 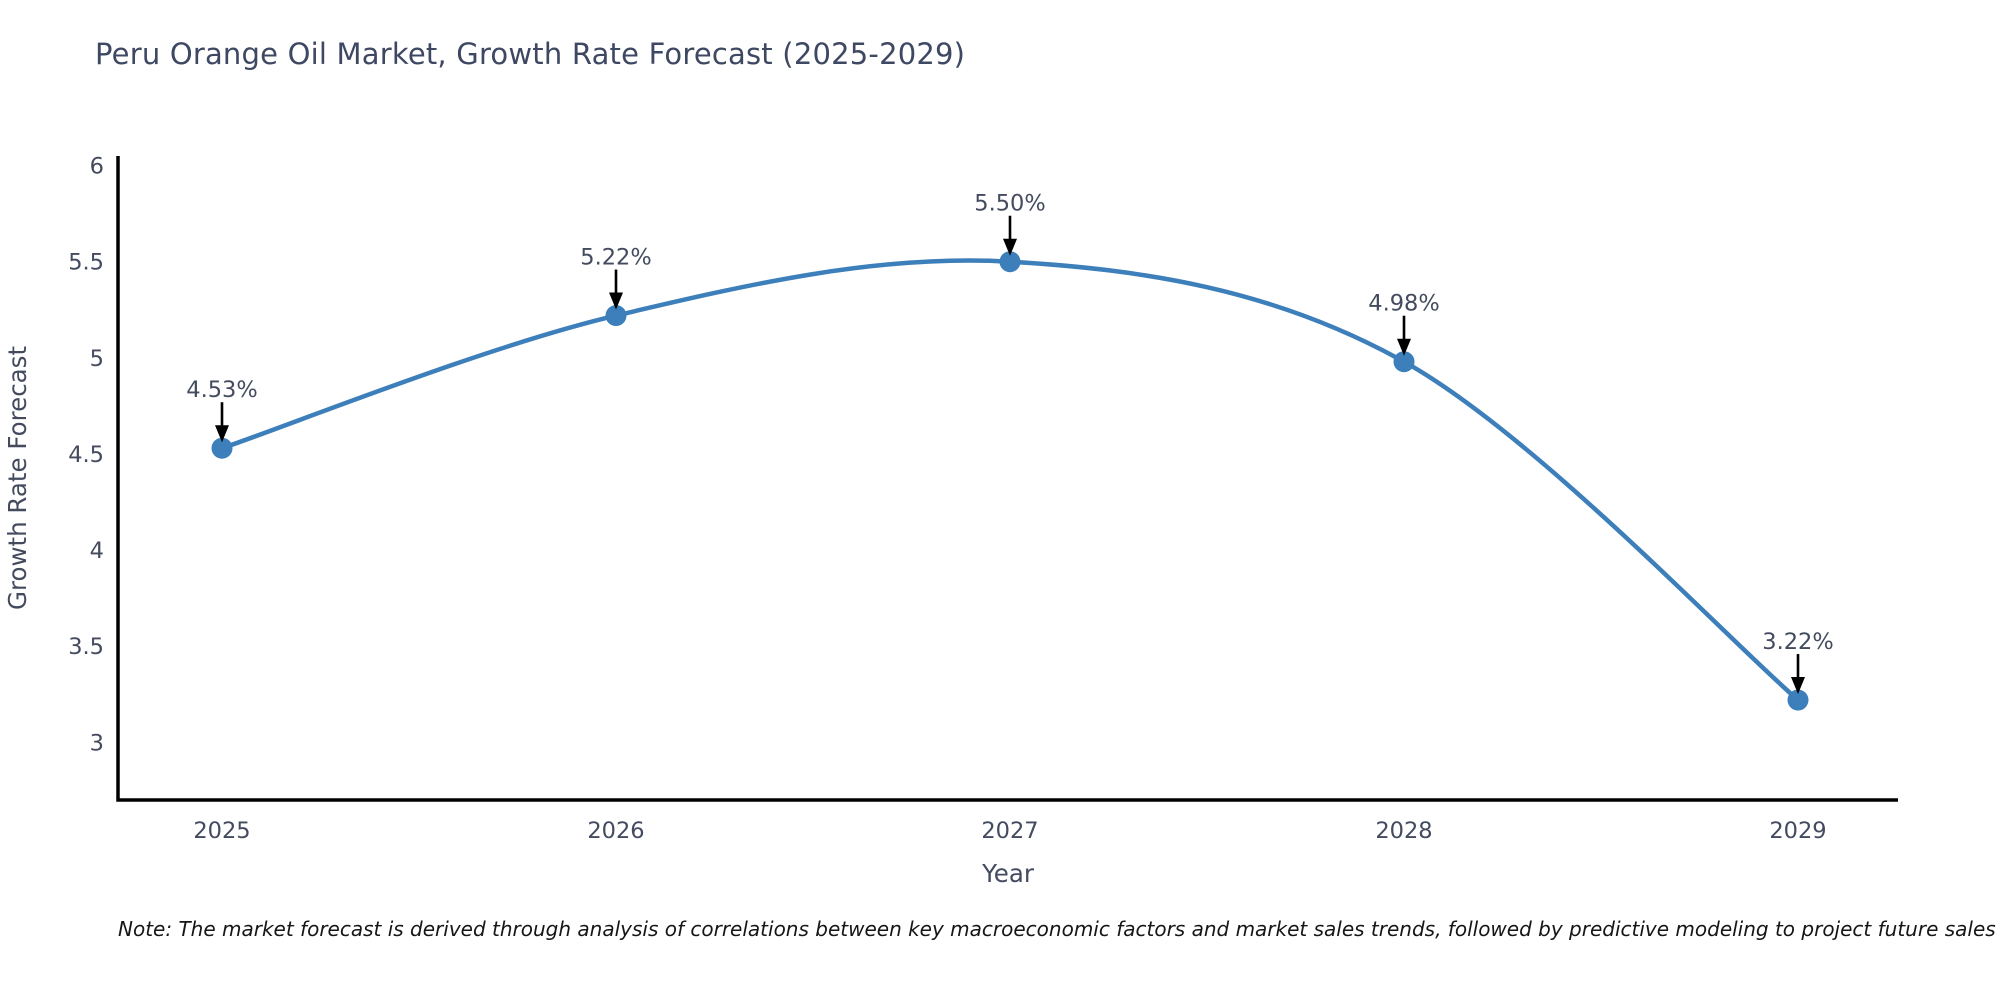 What do you see at coordinates (17, 478) in the screenshot?
I see `y-axis-title: Growth Rate Forecast` at bounding box center [17, 478].